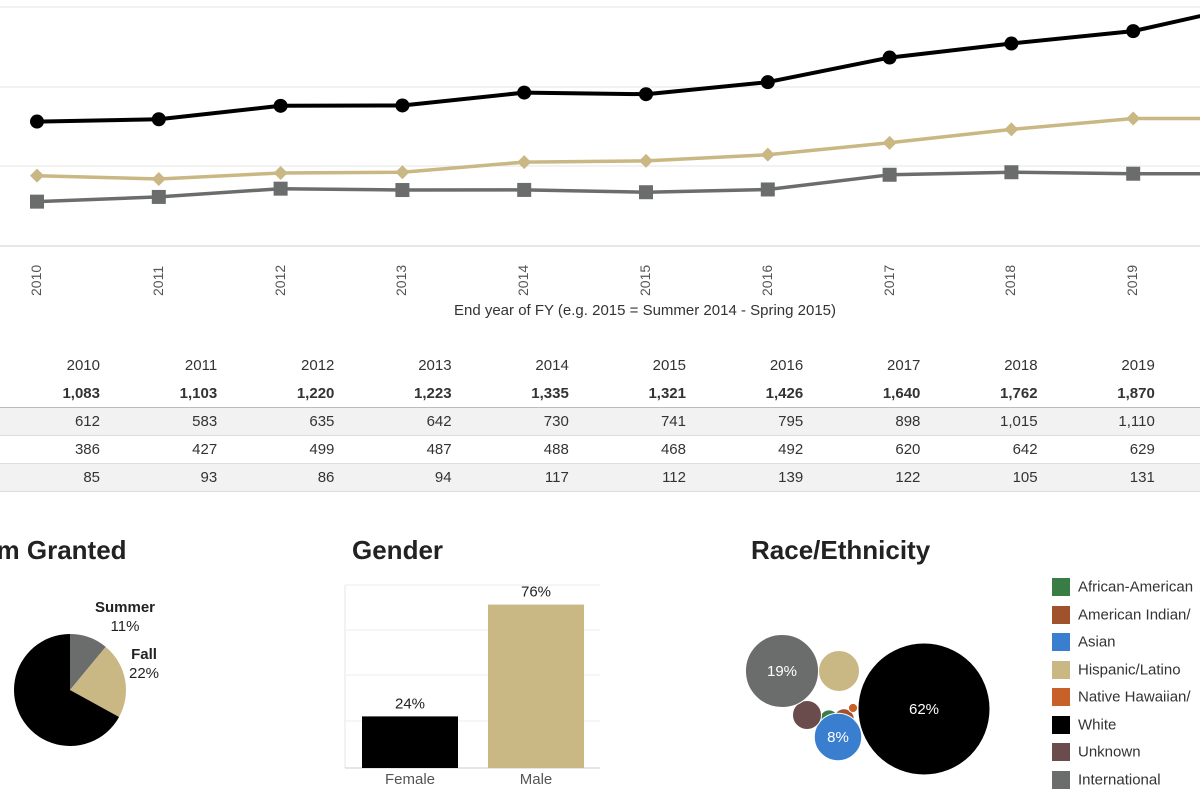 The image size is (1200, 800). I want to click on legend-label: Unknown, so click(1109, 752).